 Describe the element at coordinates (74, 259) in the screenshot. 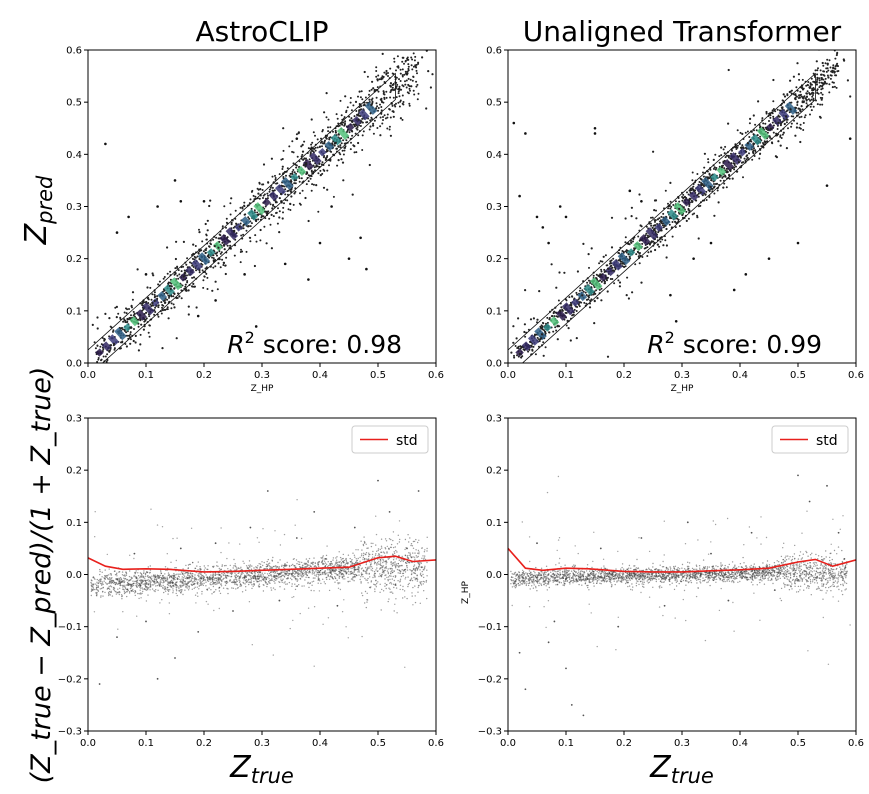

I see `y-tick-label: 0.2` at that location.